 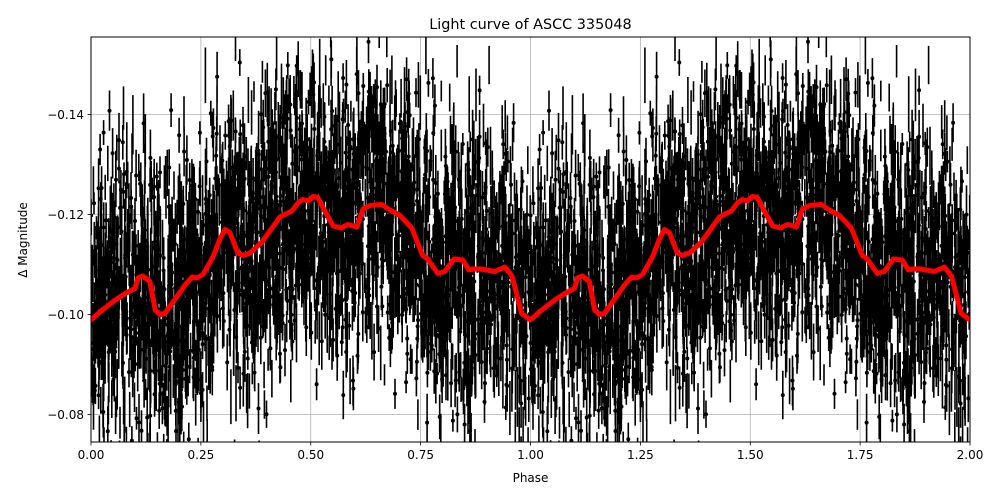 I want to click on x-tick-label: 0.50, so click(x=310, y=455).